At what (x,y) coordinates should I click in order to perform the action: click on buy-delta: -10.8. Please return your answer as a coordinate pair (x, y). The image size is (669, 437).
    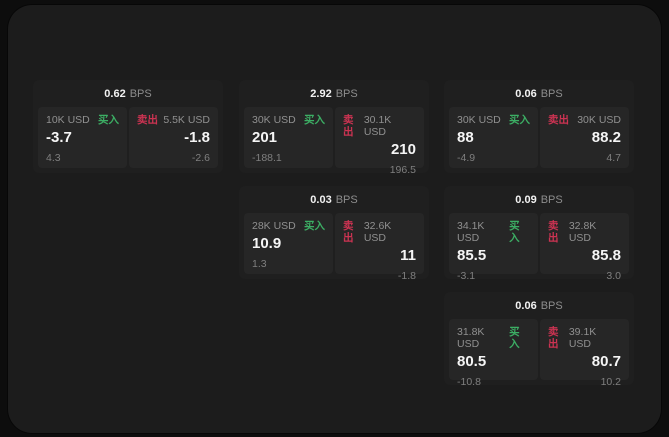
    Looking at the image, I should click on (469, 380).